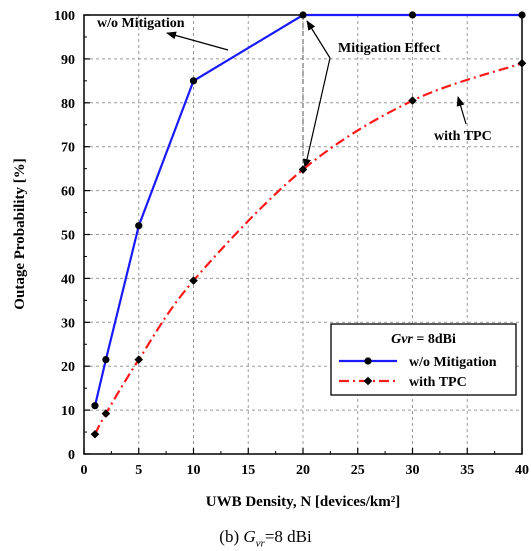 The width and height of the screenshot is (531, 551). Describe the element at coordinates (84, 470) in the screenshot. I see `x-tick-label: 0` at that location.